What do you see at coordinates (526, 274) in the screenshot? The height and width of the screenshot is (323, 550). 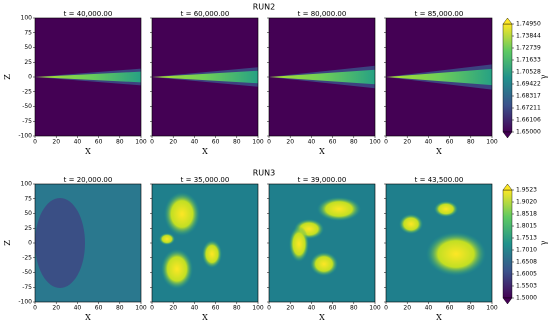 I see `colorbar-tick-label: 1.6005` at bounding box center [526, 274].